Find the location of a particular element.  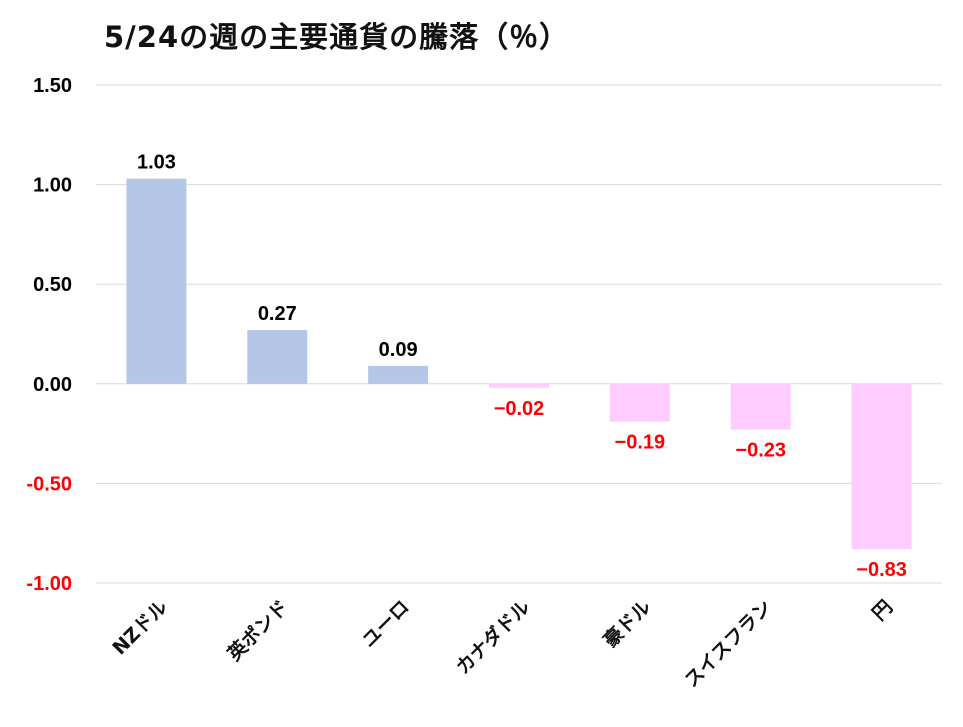

x-tick-label: 英ポンド is located at coordinates (258, 630).